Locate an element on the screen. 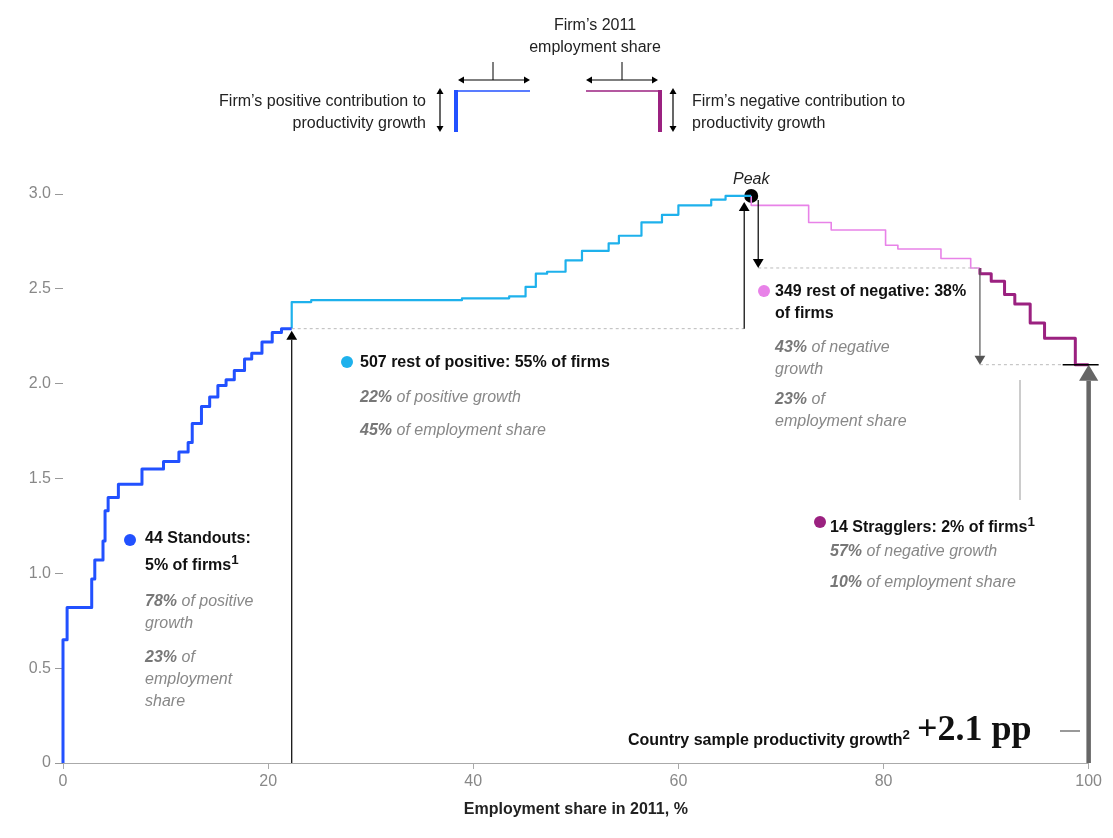 This screenshot has height=838, width=1113. annotation: Country sample productivity growth$^{2}$ is located at coordinates (768, 738).